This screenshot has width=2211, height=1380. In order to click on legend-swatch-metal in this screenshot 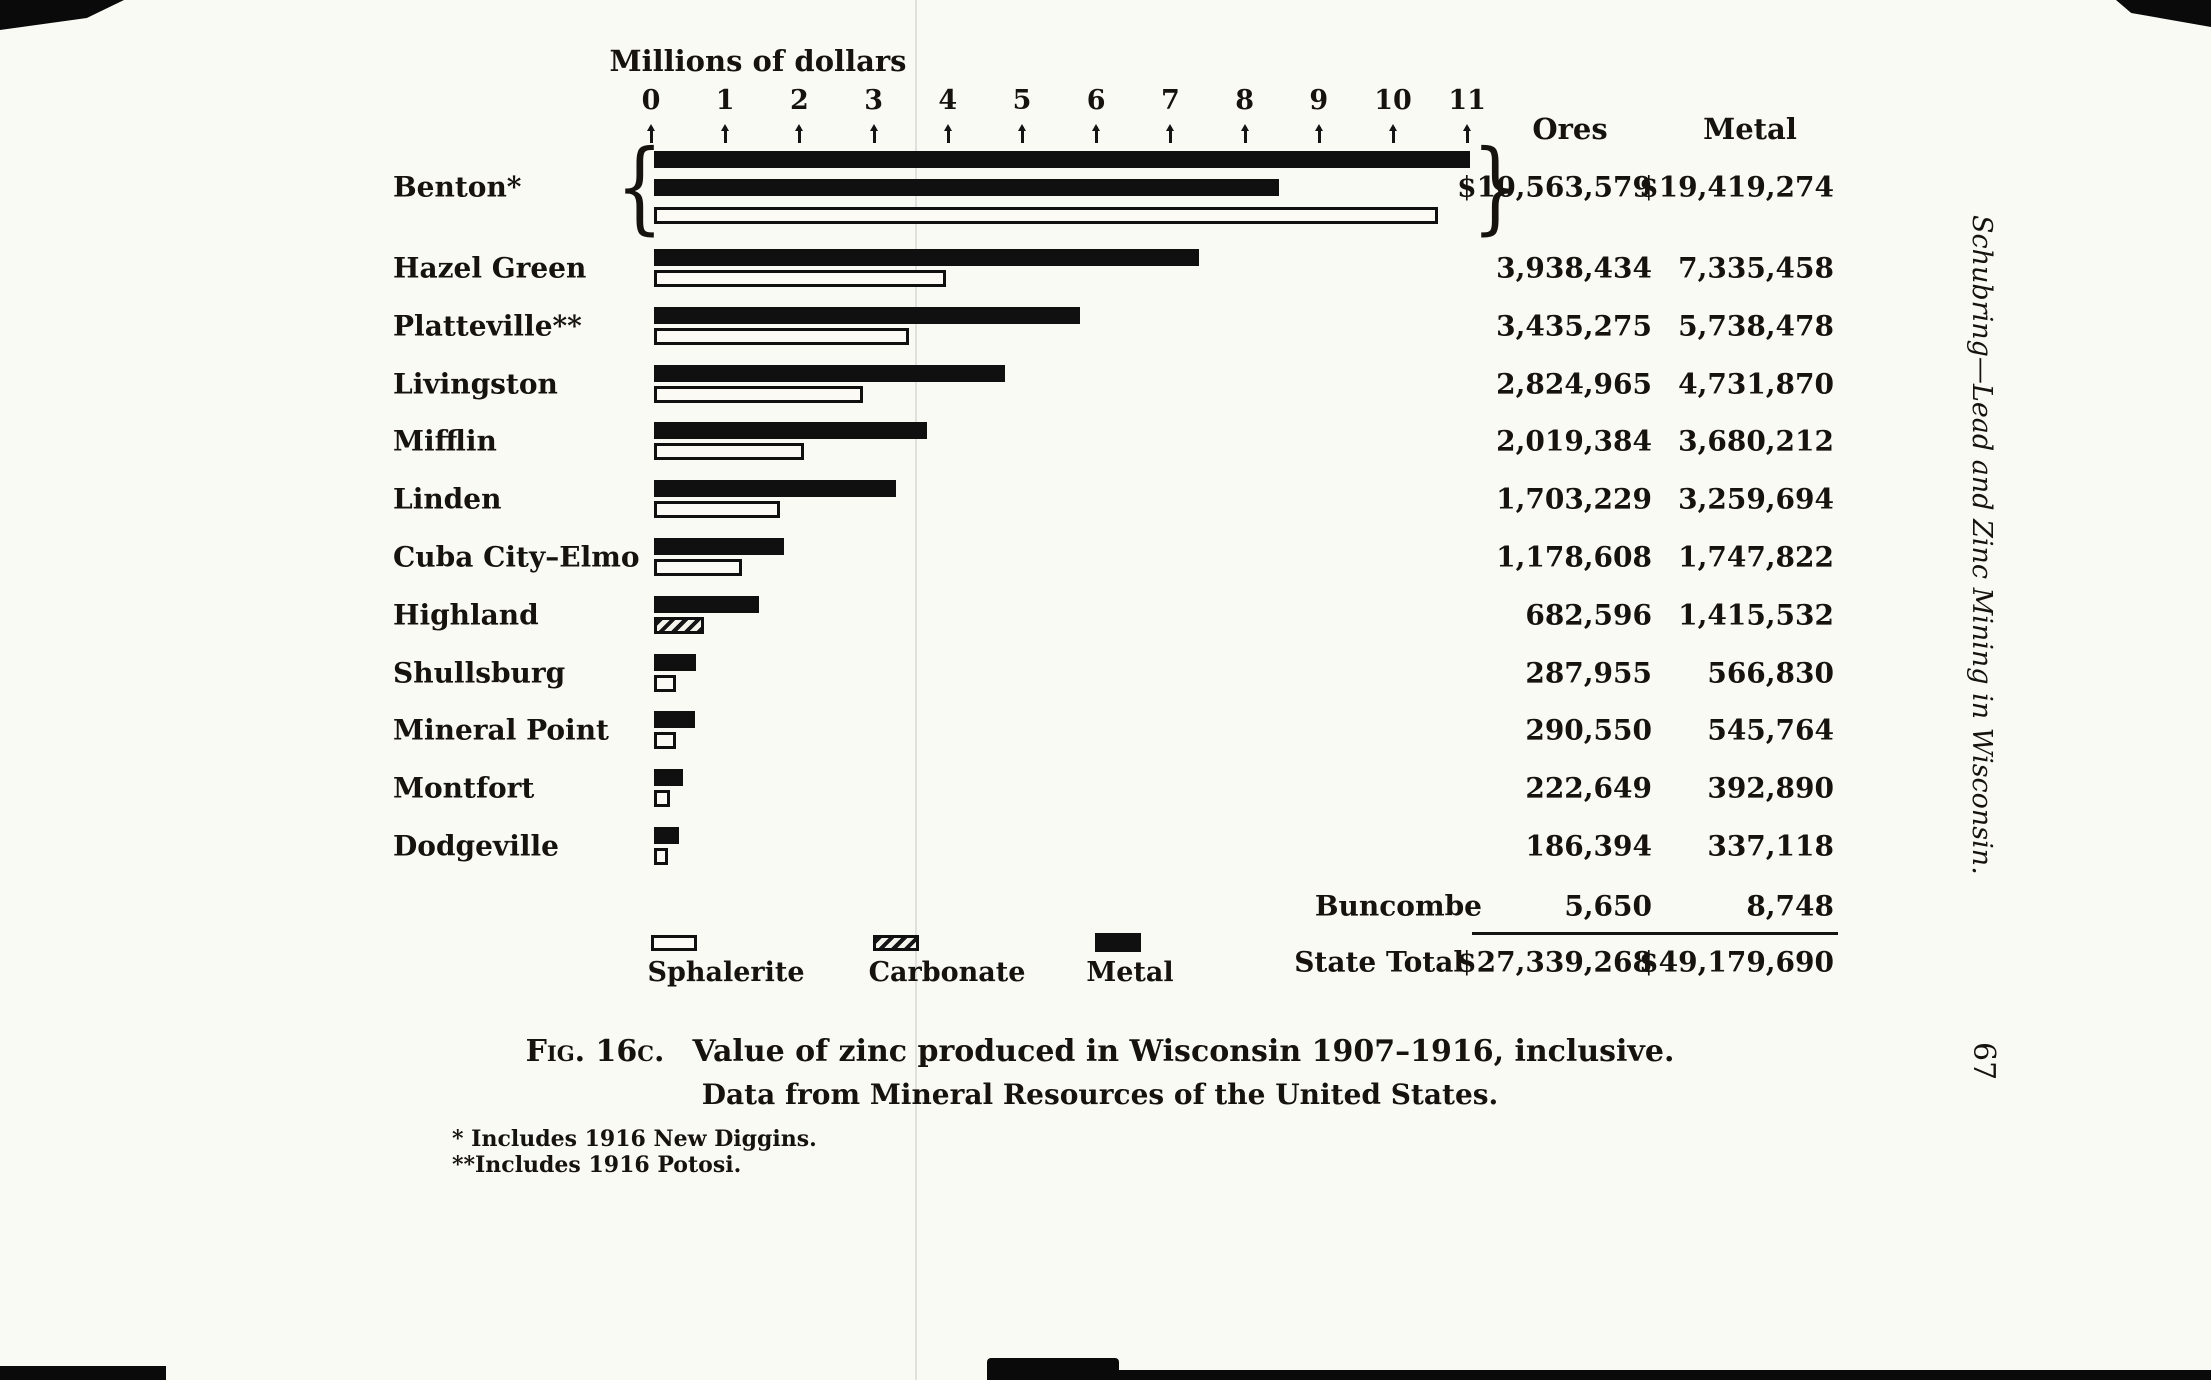, I will do `click(1118, 942)`.